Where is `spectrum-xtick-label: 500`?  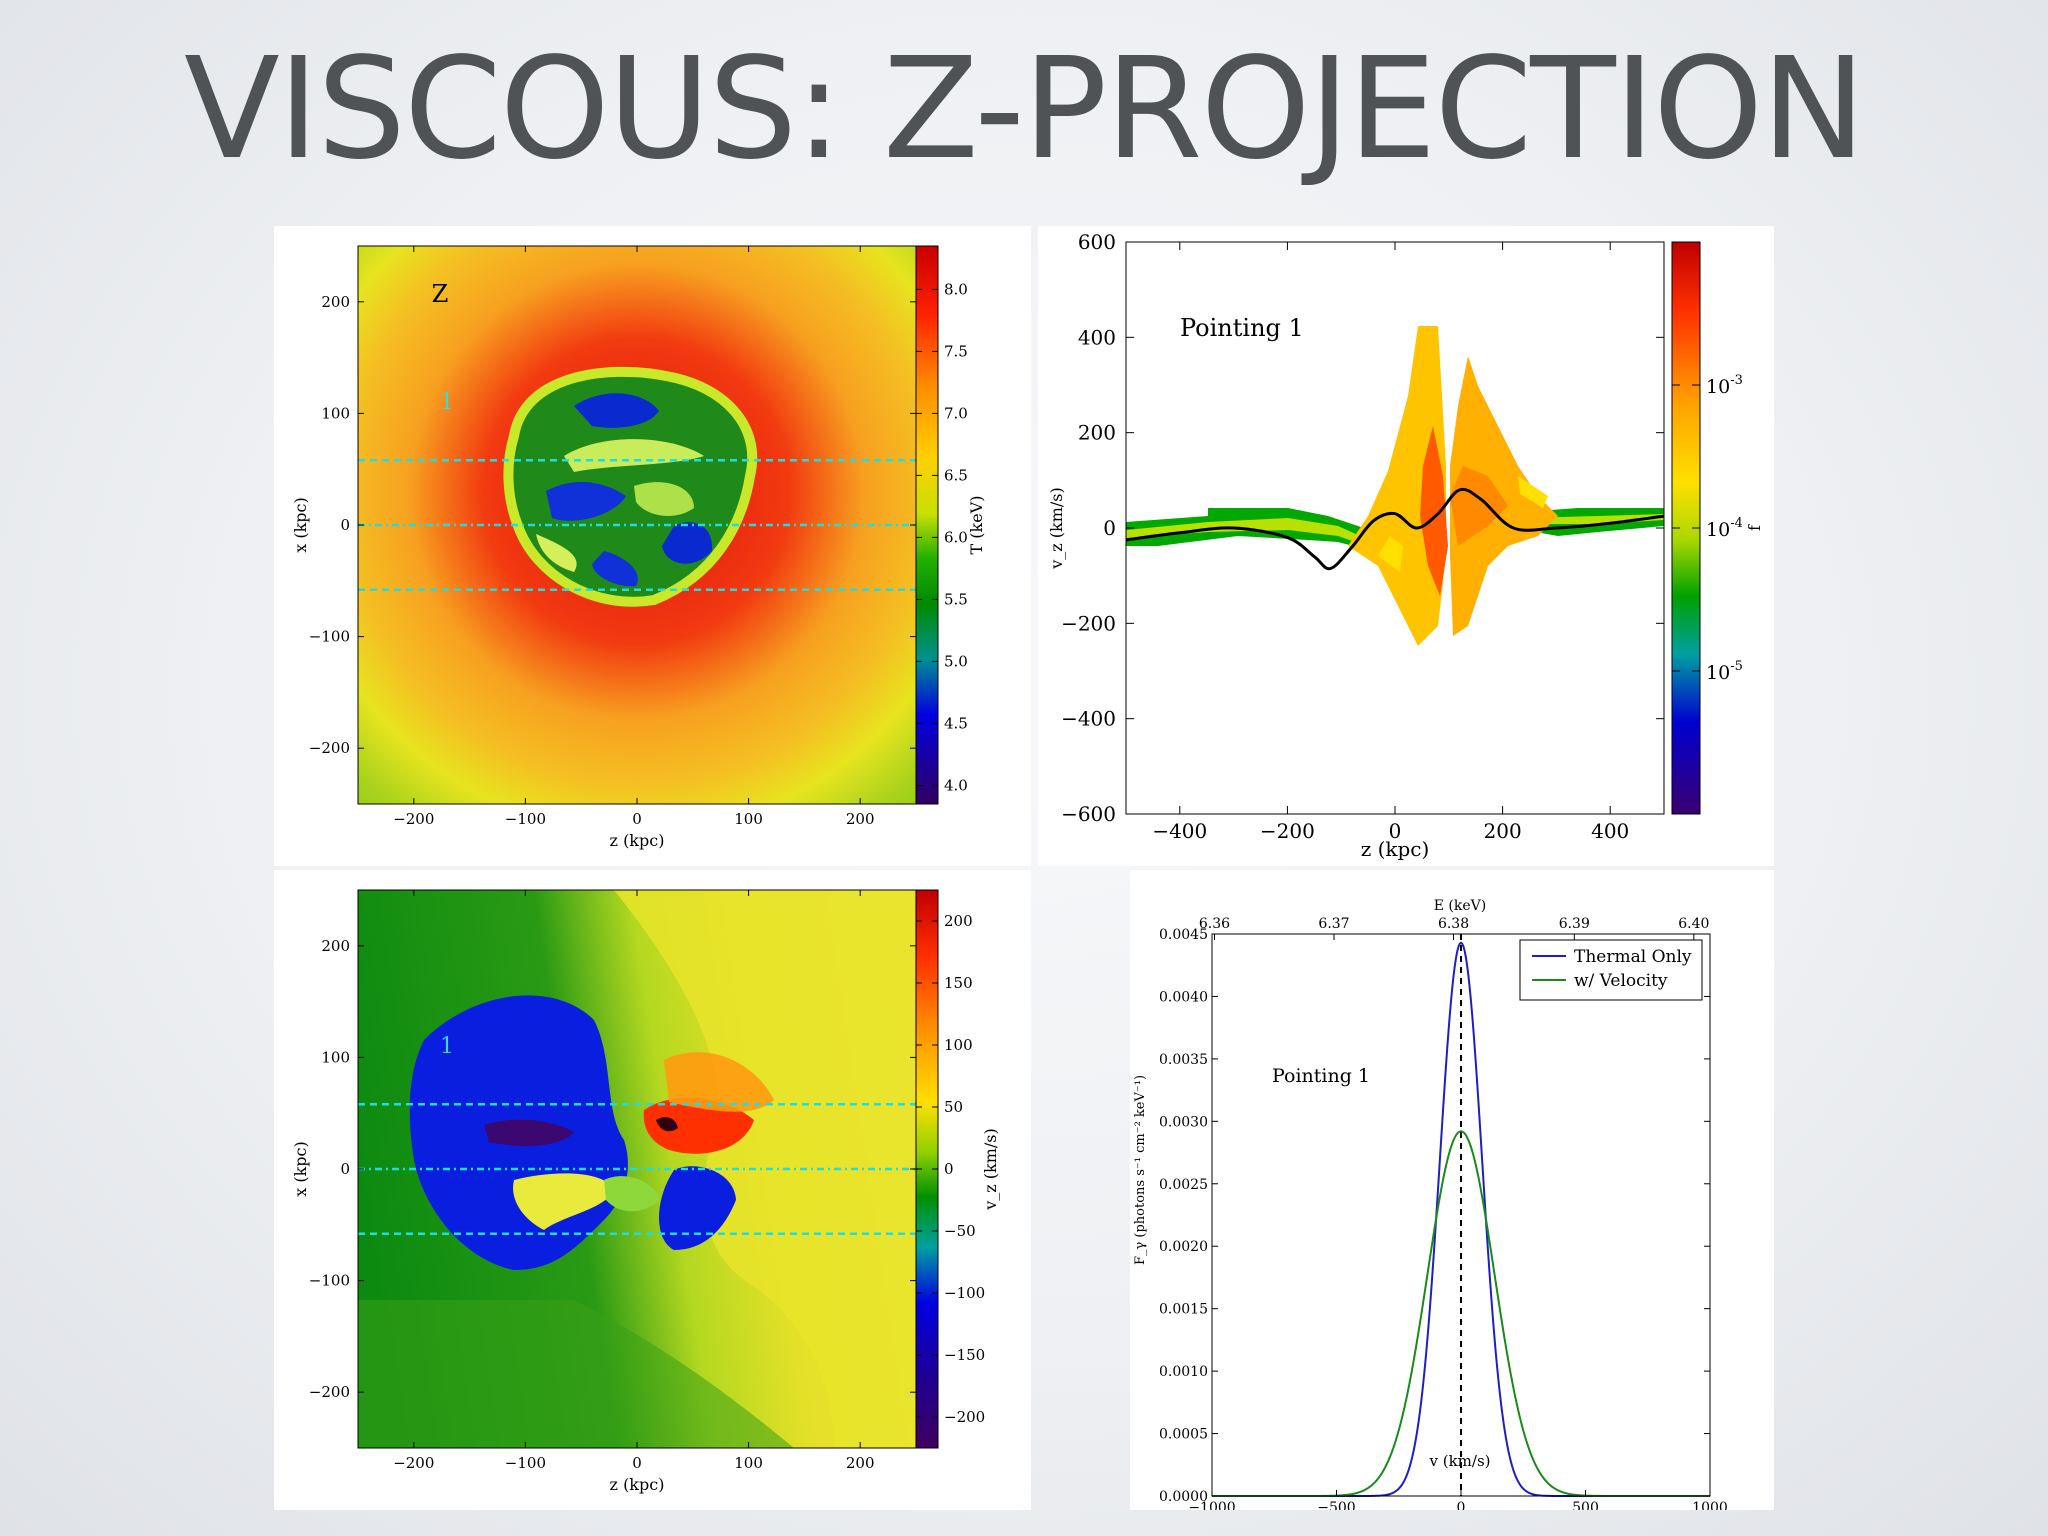 spectrum-xtick-label: 500 is located at coordinates (1585, 1505).